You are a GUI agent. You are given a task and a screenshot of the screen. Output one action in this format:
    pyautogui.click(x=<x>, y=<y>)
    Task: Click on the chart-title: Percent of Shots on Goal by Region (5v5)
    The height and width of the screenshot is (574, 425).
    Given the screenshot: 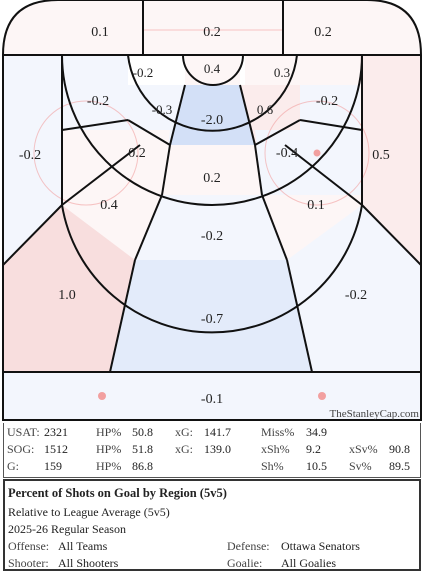 What is the action you would take?
    pyautogui.click(x=117, y=493)
    